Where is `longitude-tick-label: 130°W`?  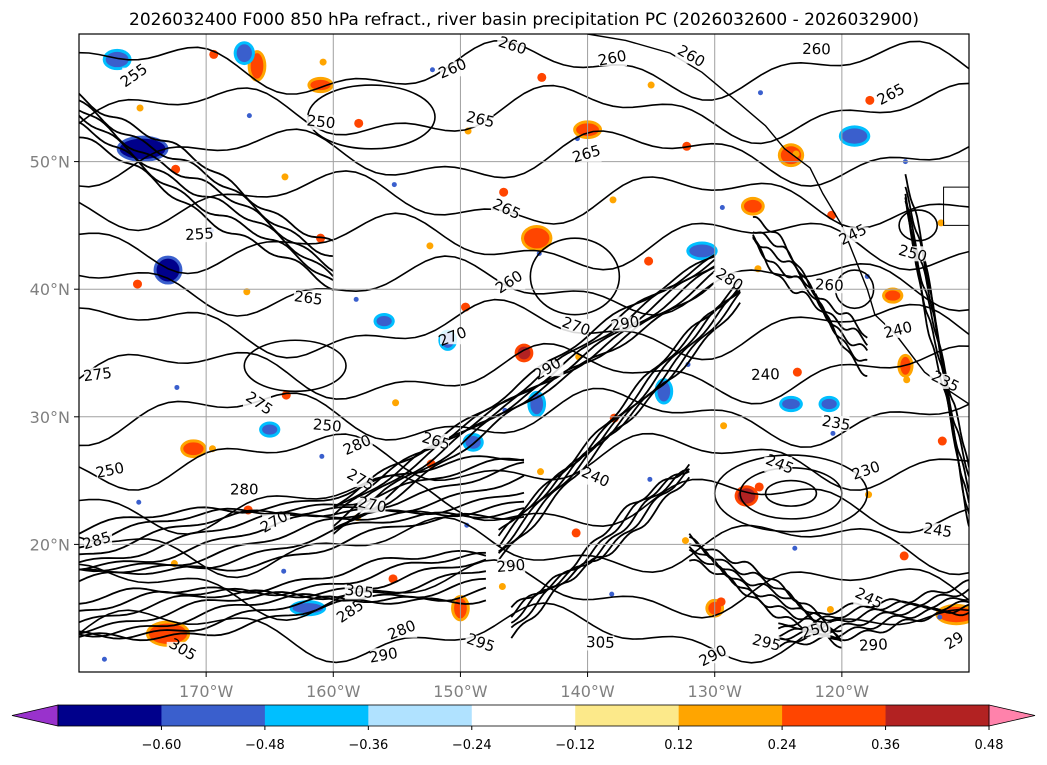 longitude-tick-label: 130°W is located at coordinates (715, 691).